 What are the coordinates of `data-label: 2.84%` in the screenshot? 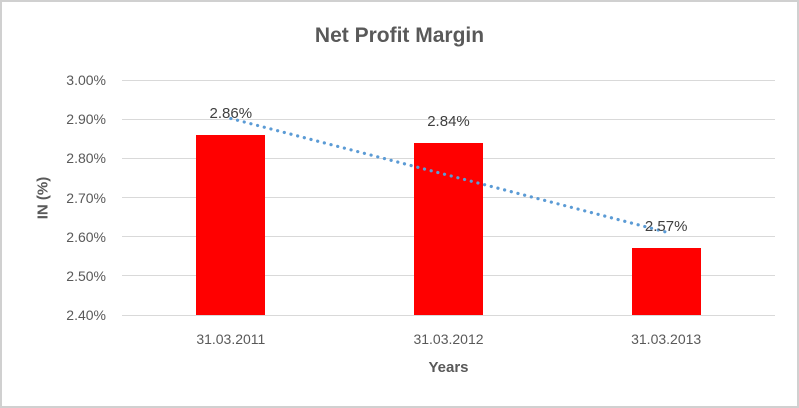 It's located at (448, 121).